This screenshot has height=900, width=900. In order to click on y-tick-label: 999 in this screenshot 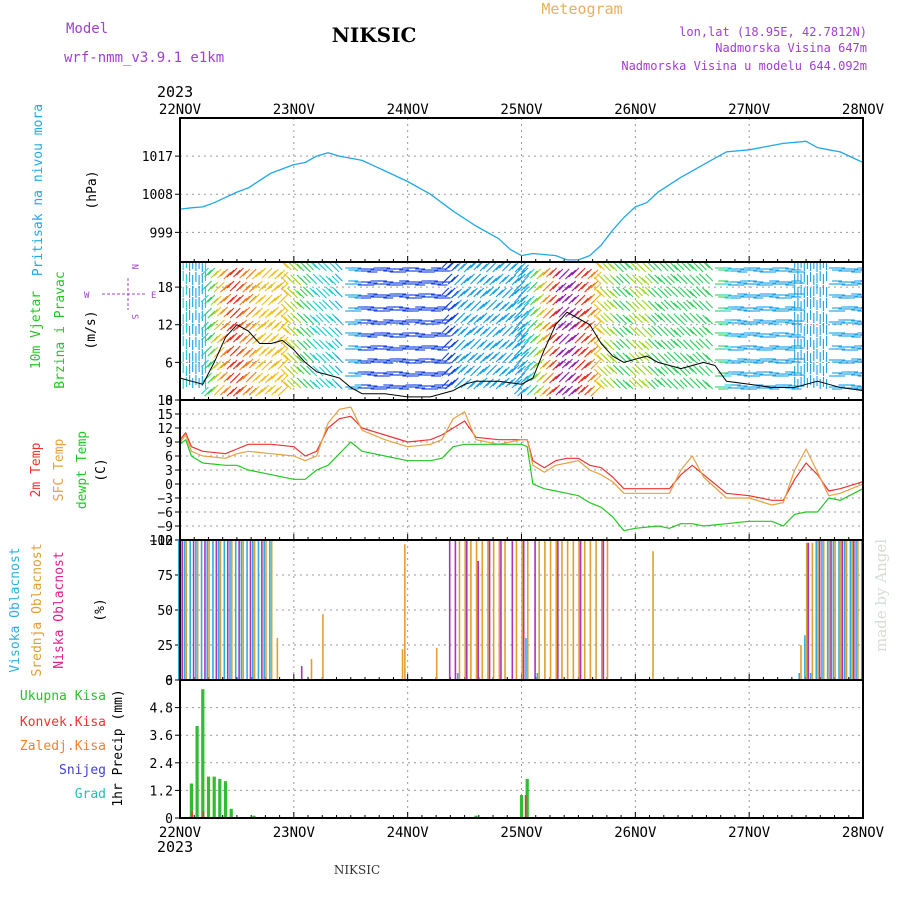, I will do `click(161, 233)`.